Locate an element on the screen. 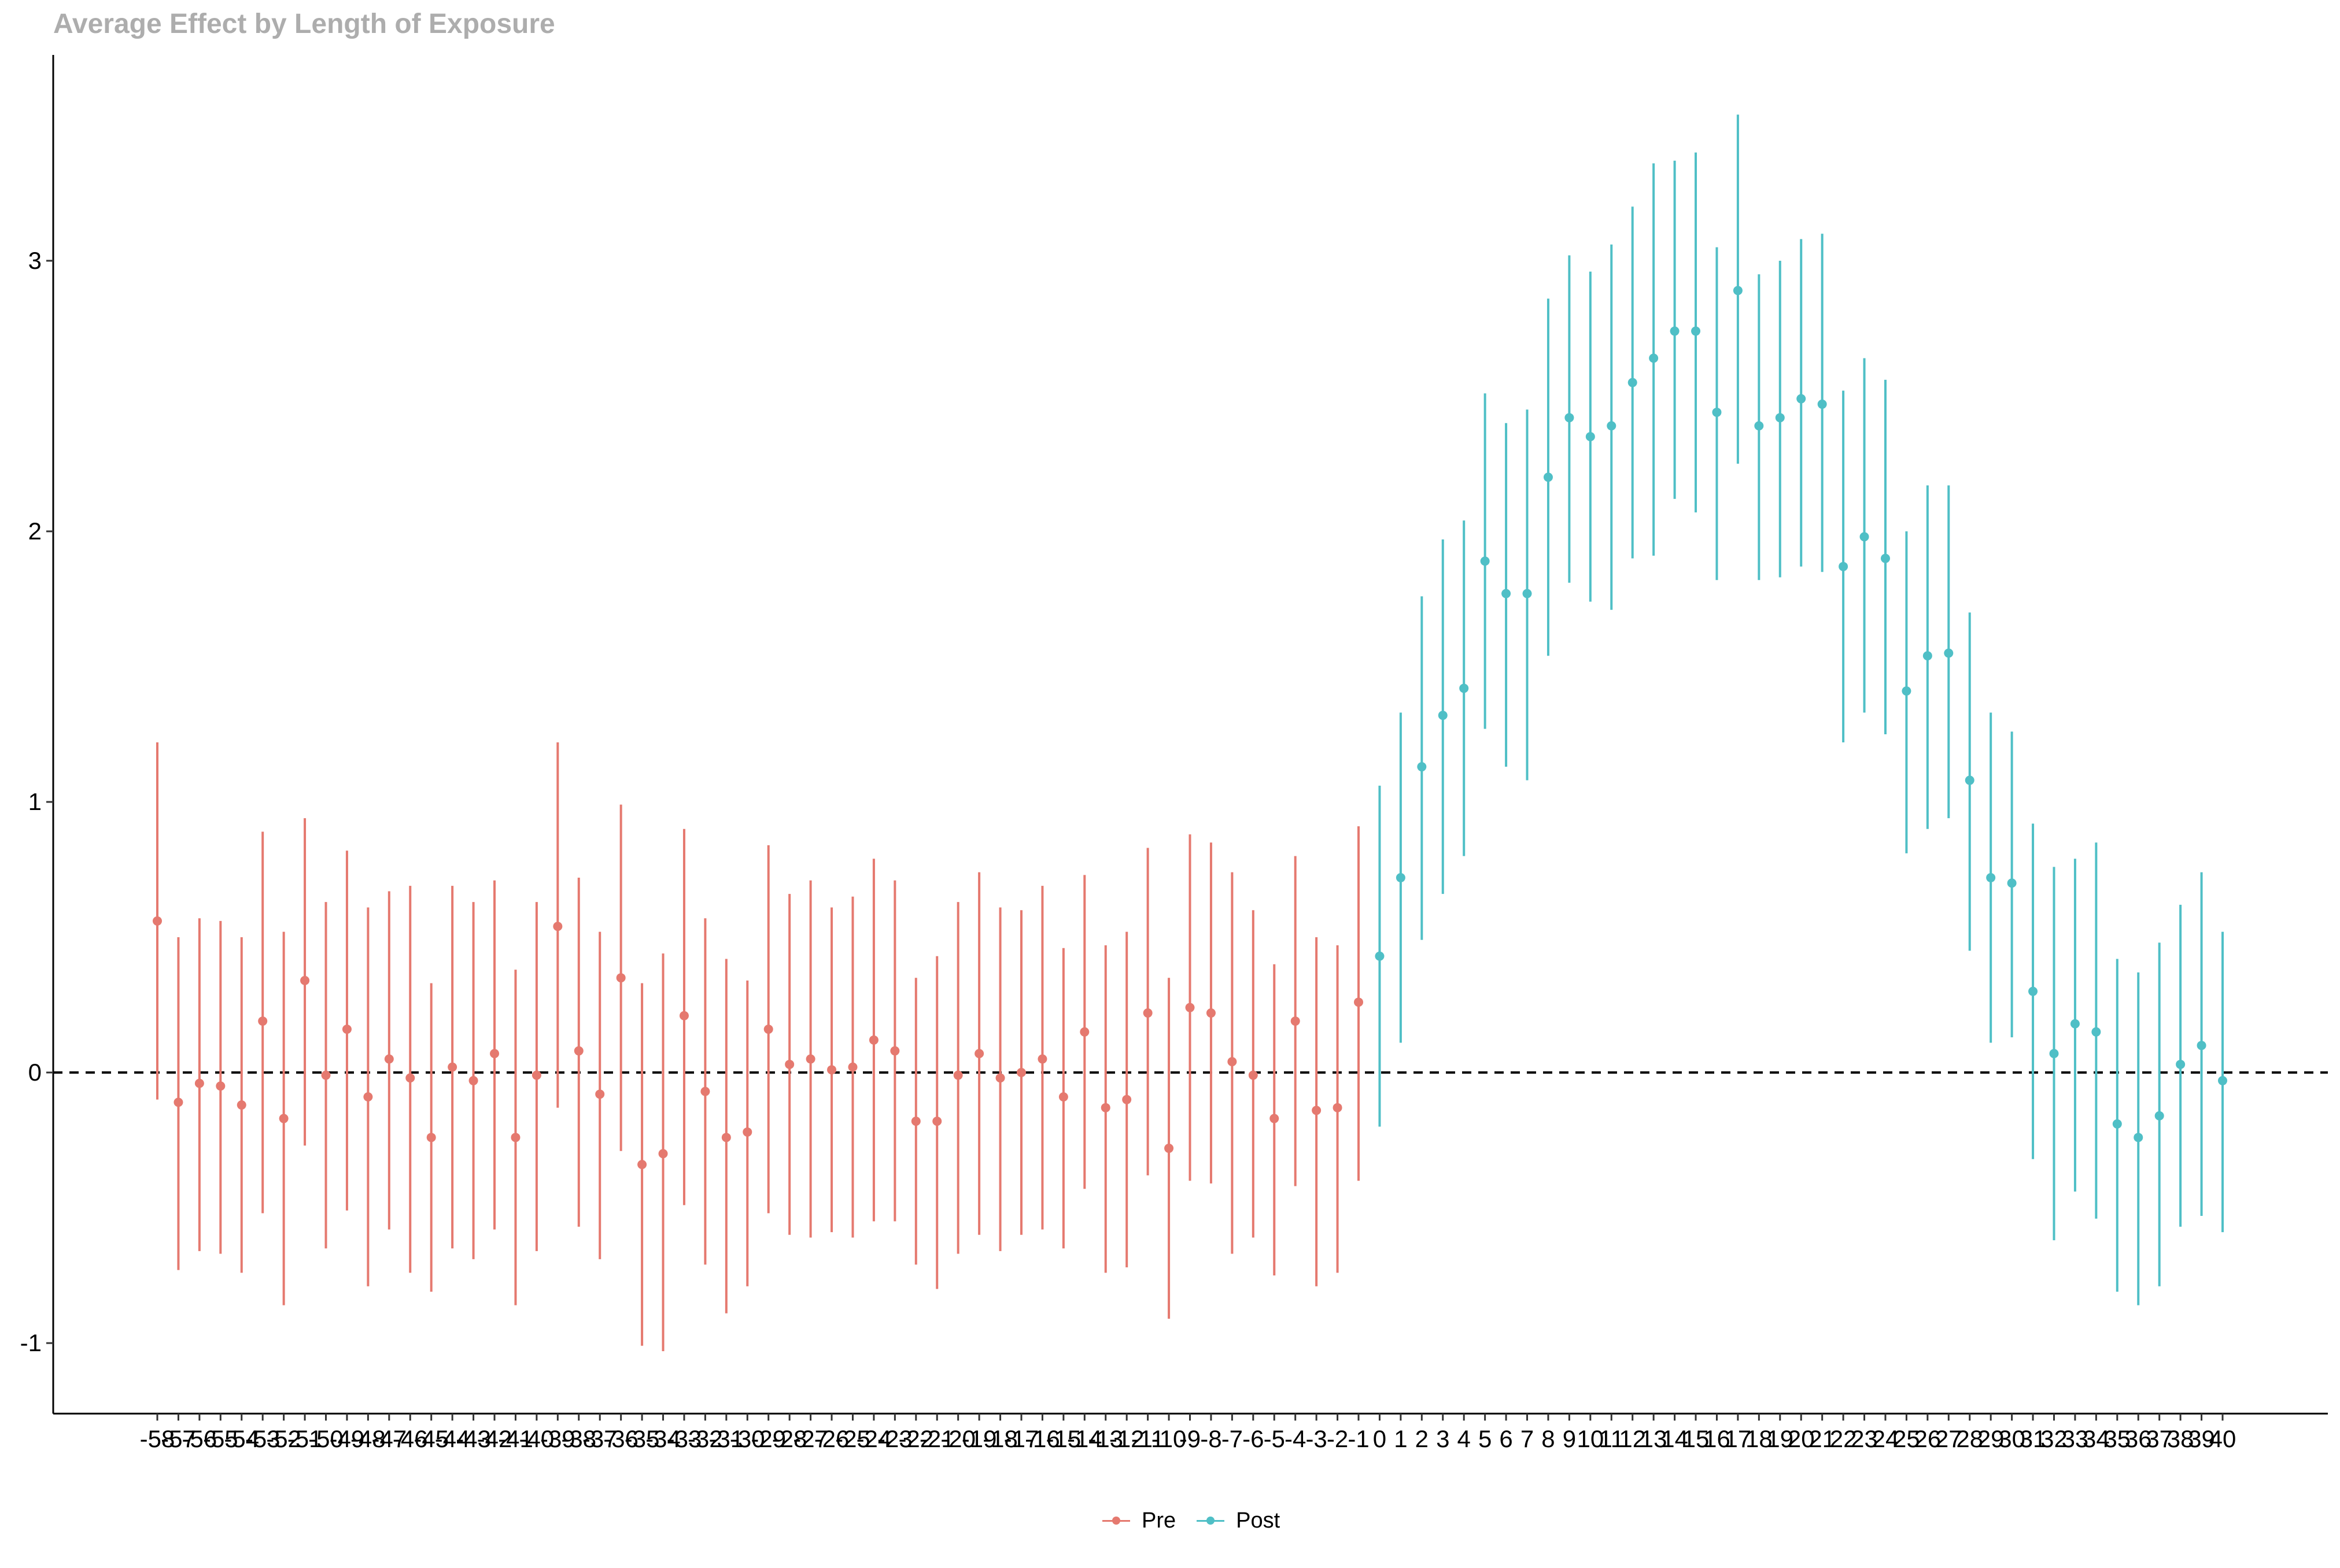  x-tick-label: -46 is located at coordinates (410, 1438).